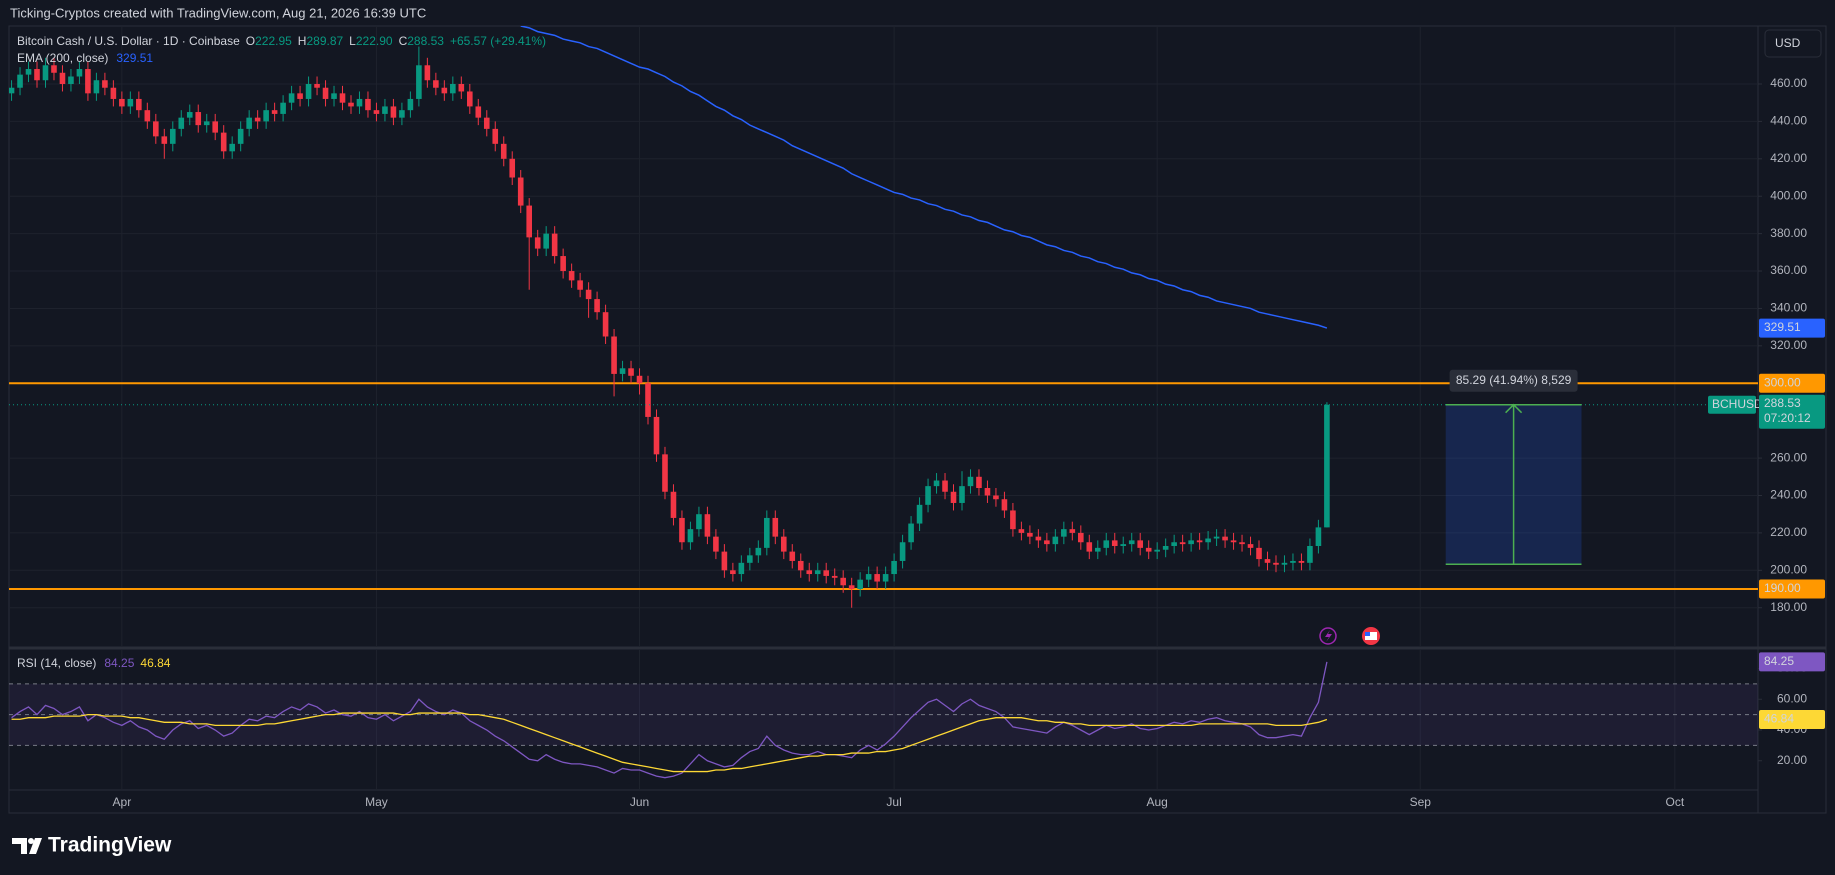 The image size is (1835, 875). What do you see at coordinates (1349, 636) in the screenshot?
I see `event-icons` at bounding box center [1349, 636].